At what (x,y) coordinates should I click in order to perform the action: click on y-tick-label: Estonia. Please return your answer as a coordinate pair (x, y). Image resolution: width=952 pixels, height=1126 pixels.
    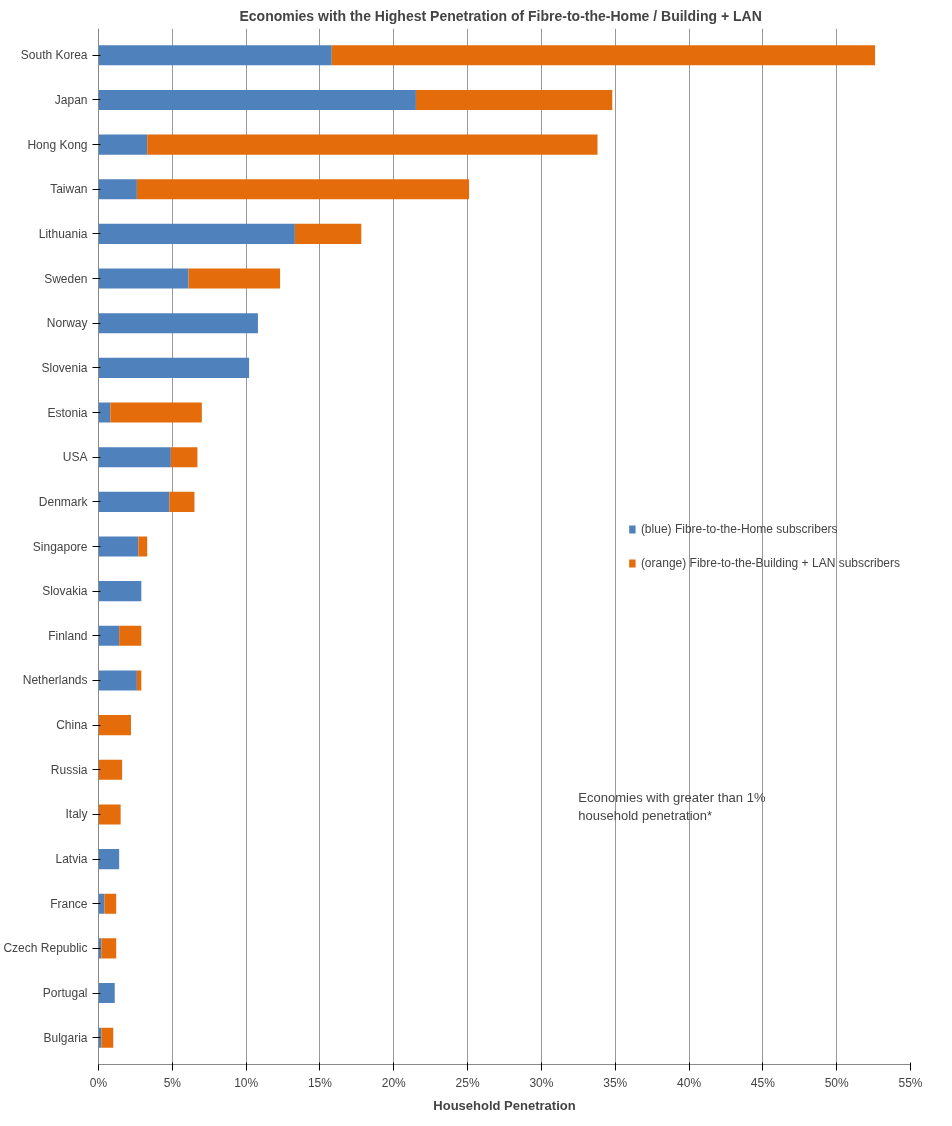
    Looking at the image, I should click on (67, 412).